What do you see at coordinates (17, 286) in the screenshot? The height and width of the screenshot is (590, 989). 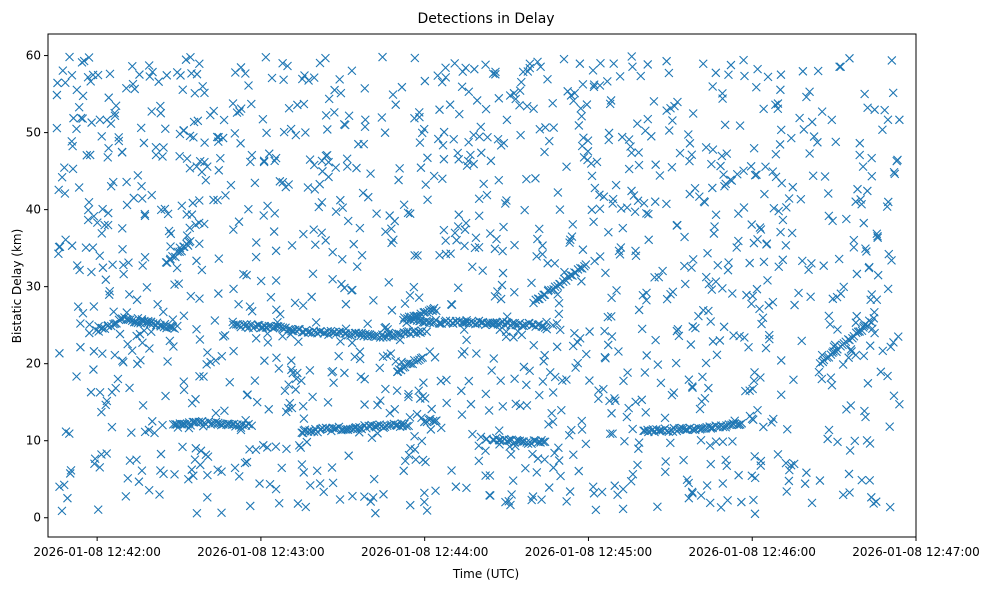 I see `y-axis-label: Bistatic Delay (km)` at bounding box center [17, 286].